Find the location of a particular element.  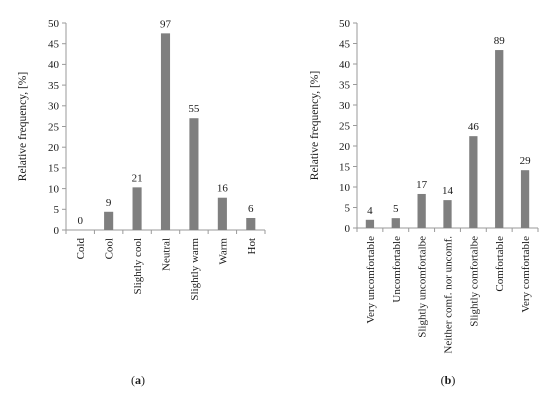

data-label: 4 is located at coordinates (370, 211).